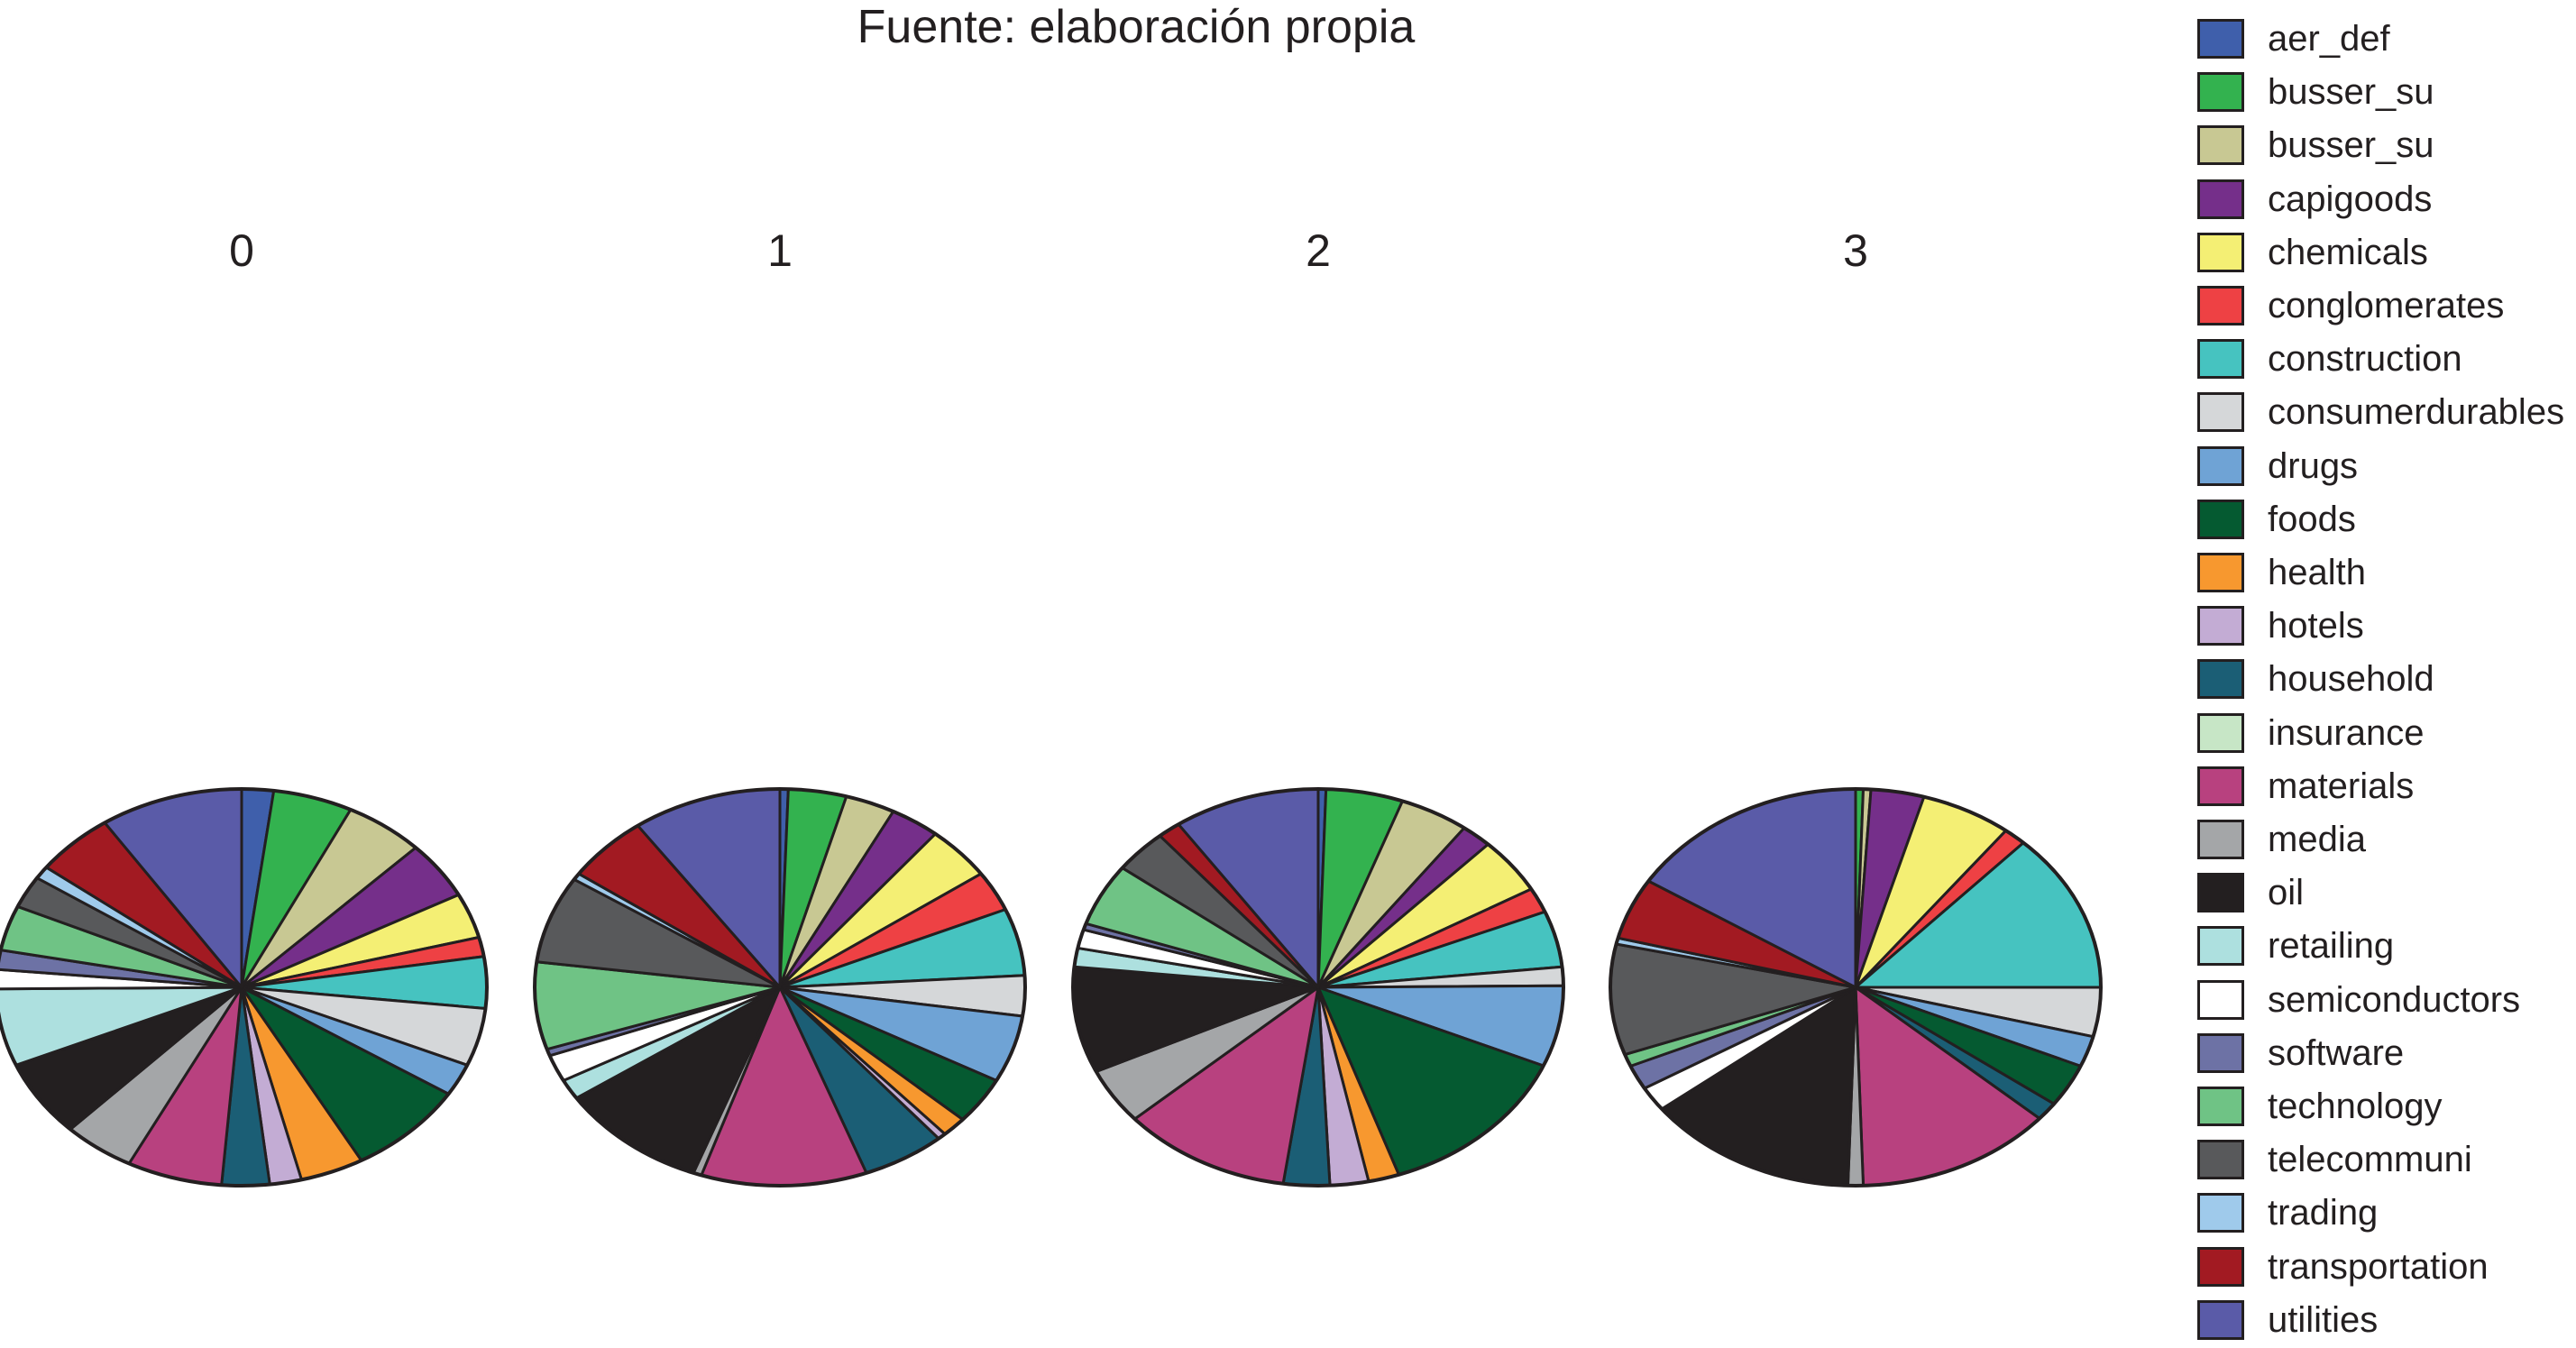 The image size is (2576, 1348). I want to click on legend-label: utilities, so click(2323, 1320).